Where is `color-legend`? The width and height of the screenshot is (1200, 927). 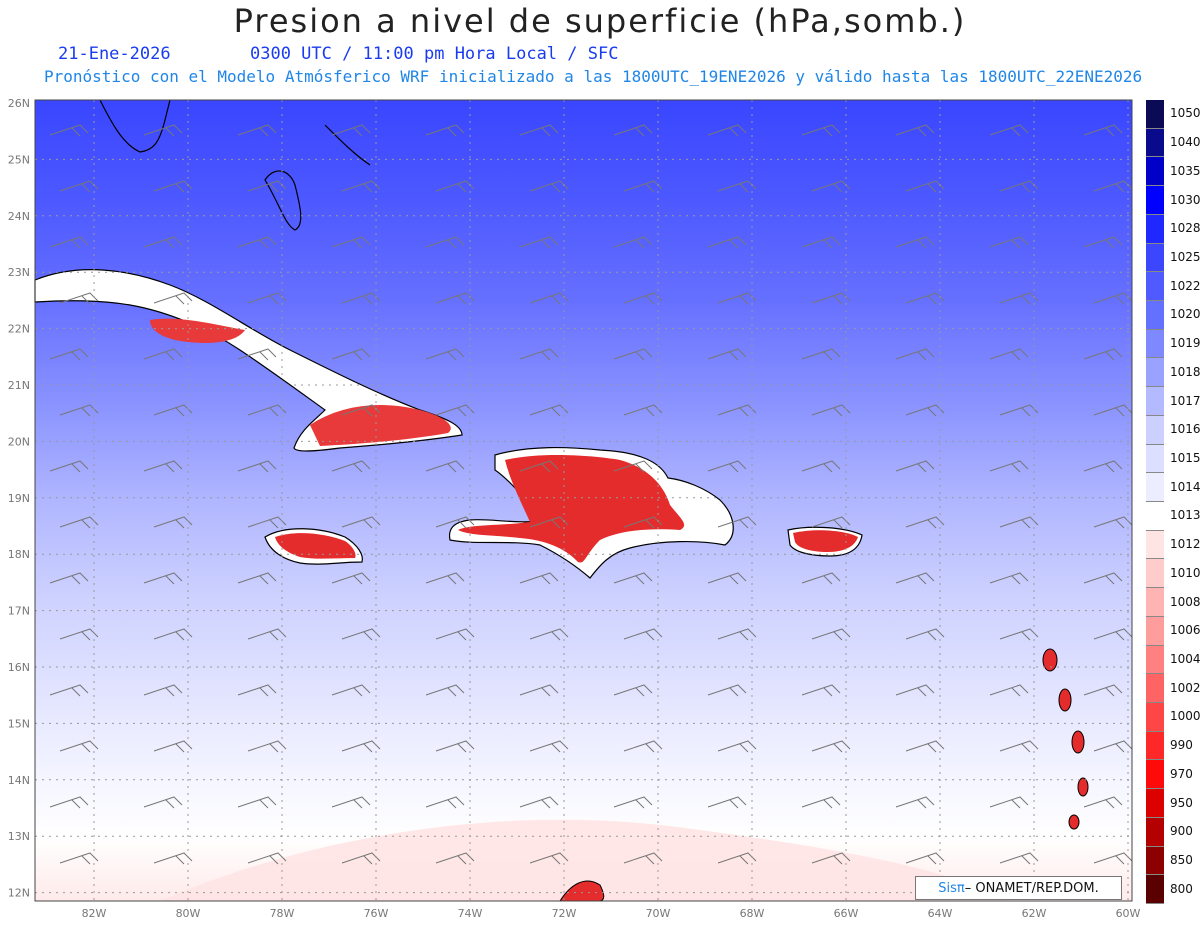
color-legend is located at coordinates (1155, 502).